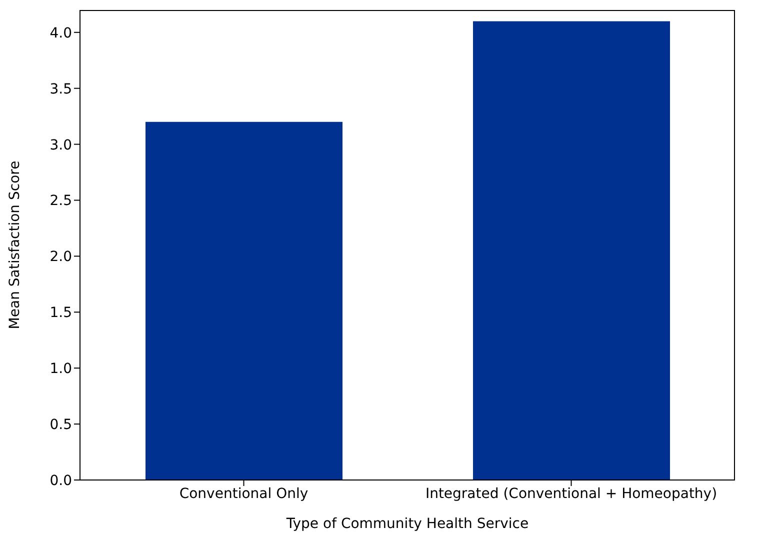 Image resolution: width=775 pixels, height=540 pixels. What do you see at coordinates (407, 524) in the screenshot?
I see `x-axis-title: Type of Community Health Service` at bounding box center [407, 524].